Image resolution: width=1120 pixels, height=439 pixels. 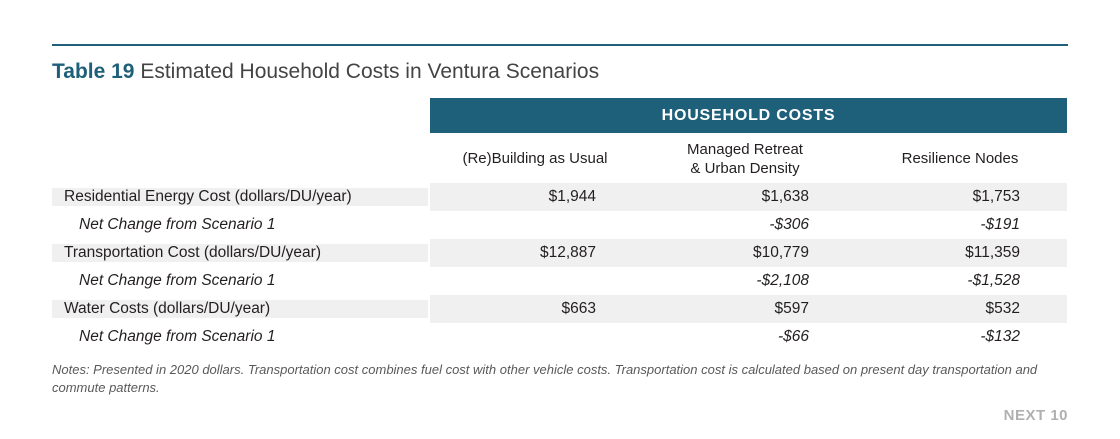 What do you see at coordinates (93, 71) in the screenshot?
I see `table-number: Table 19` at bounding box center [93, 71].